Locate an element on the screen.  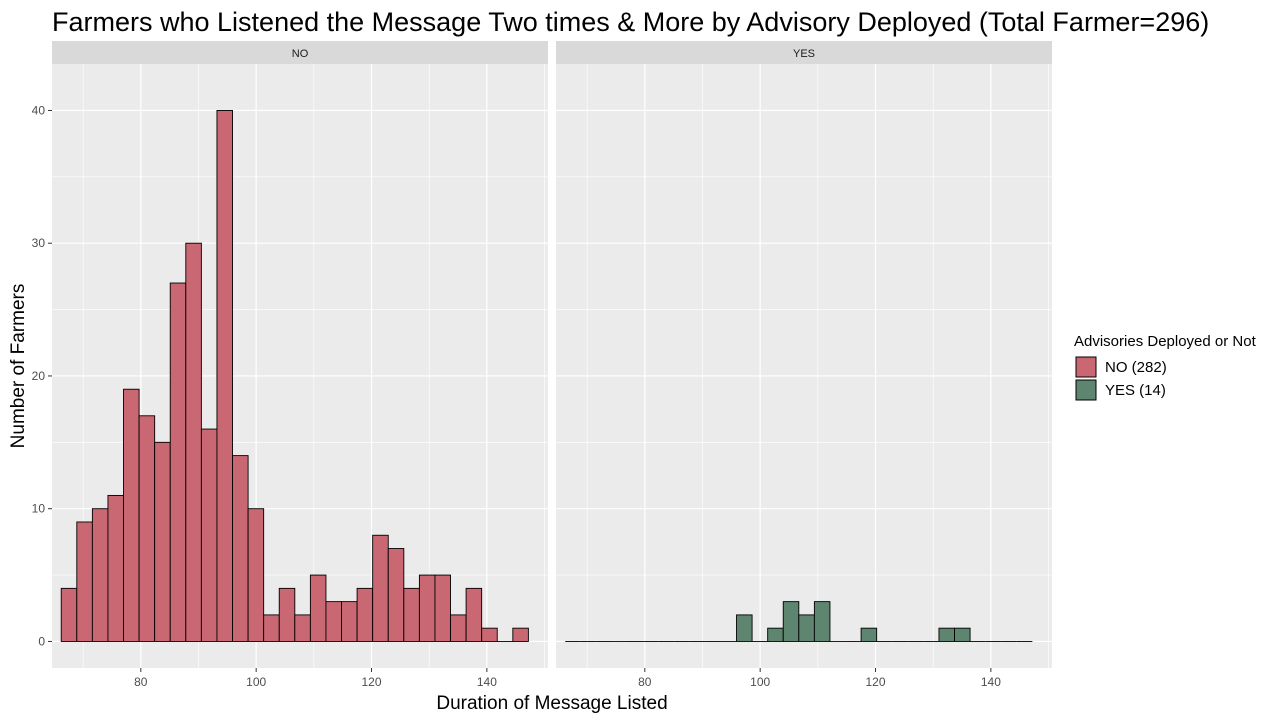
y-tick-label: 40 is located at coordinates (39, 110).